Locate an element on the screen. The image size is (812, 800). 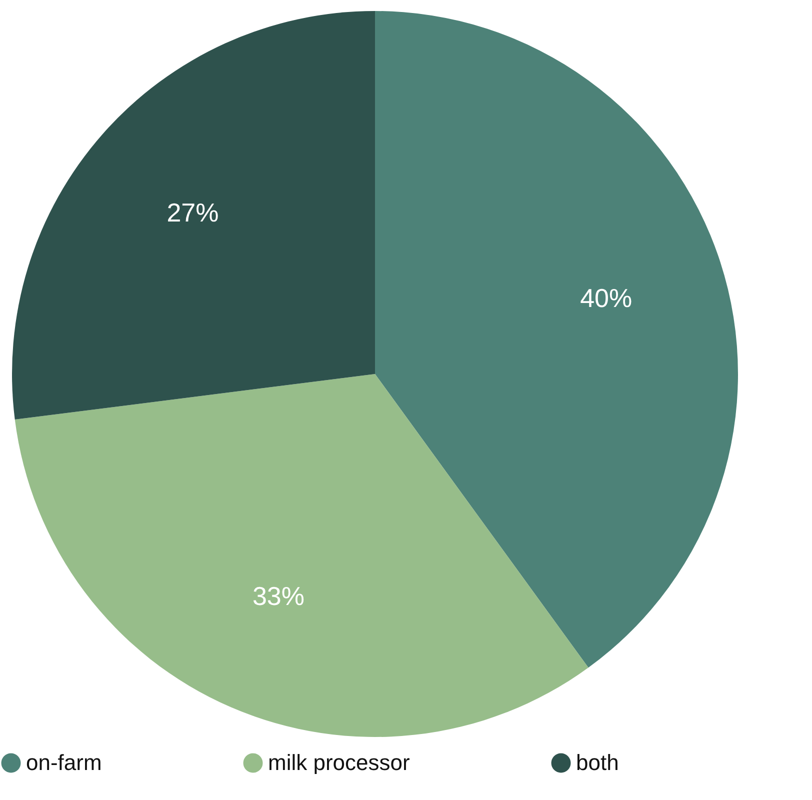
data-label: 27% is located at coordinates (192, 212).